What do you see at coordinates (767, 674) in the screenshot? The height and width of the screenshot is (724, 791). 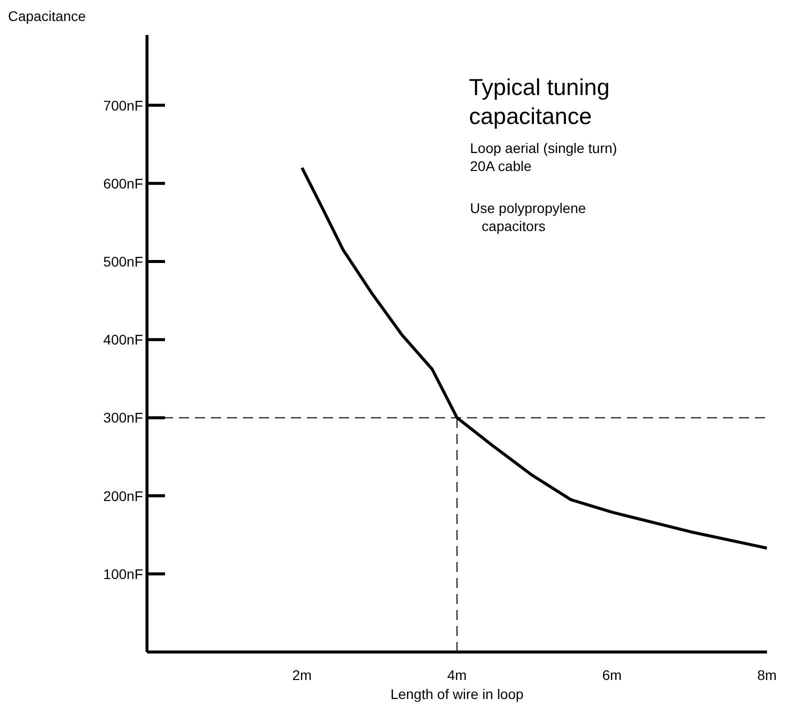 I see `x-tick-label: 8m` at bounding box center [767, 674].